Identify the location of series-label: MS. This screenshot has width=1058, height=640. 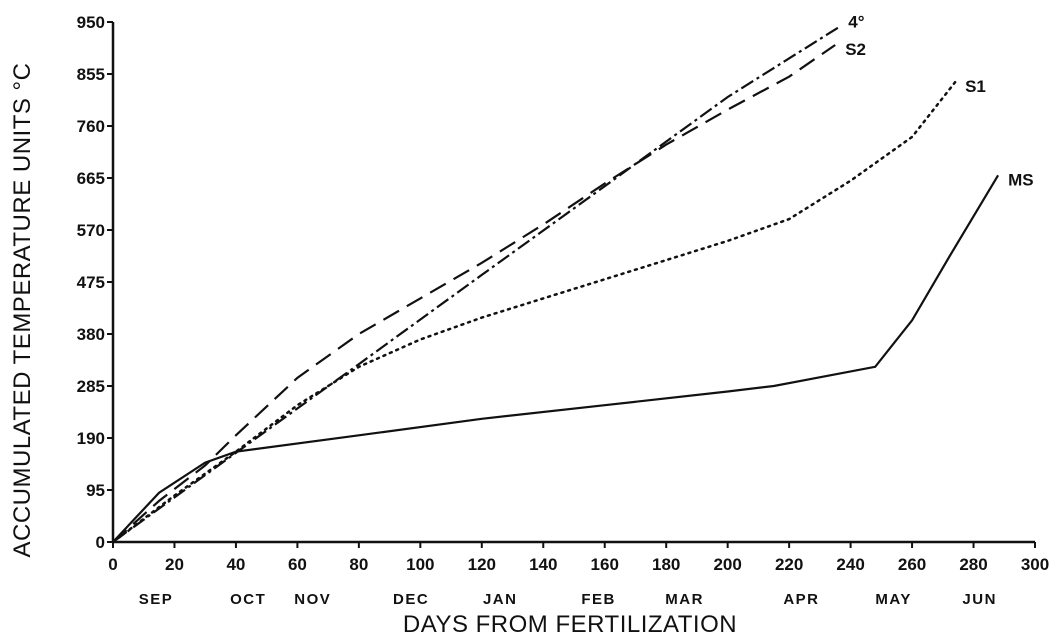
(1021, 179).